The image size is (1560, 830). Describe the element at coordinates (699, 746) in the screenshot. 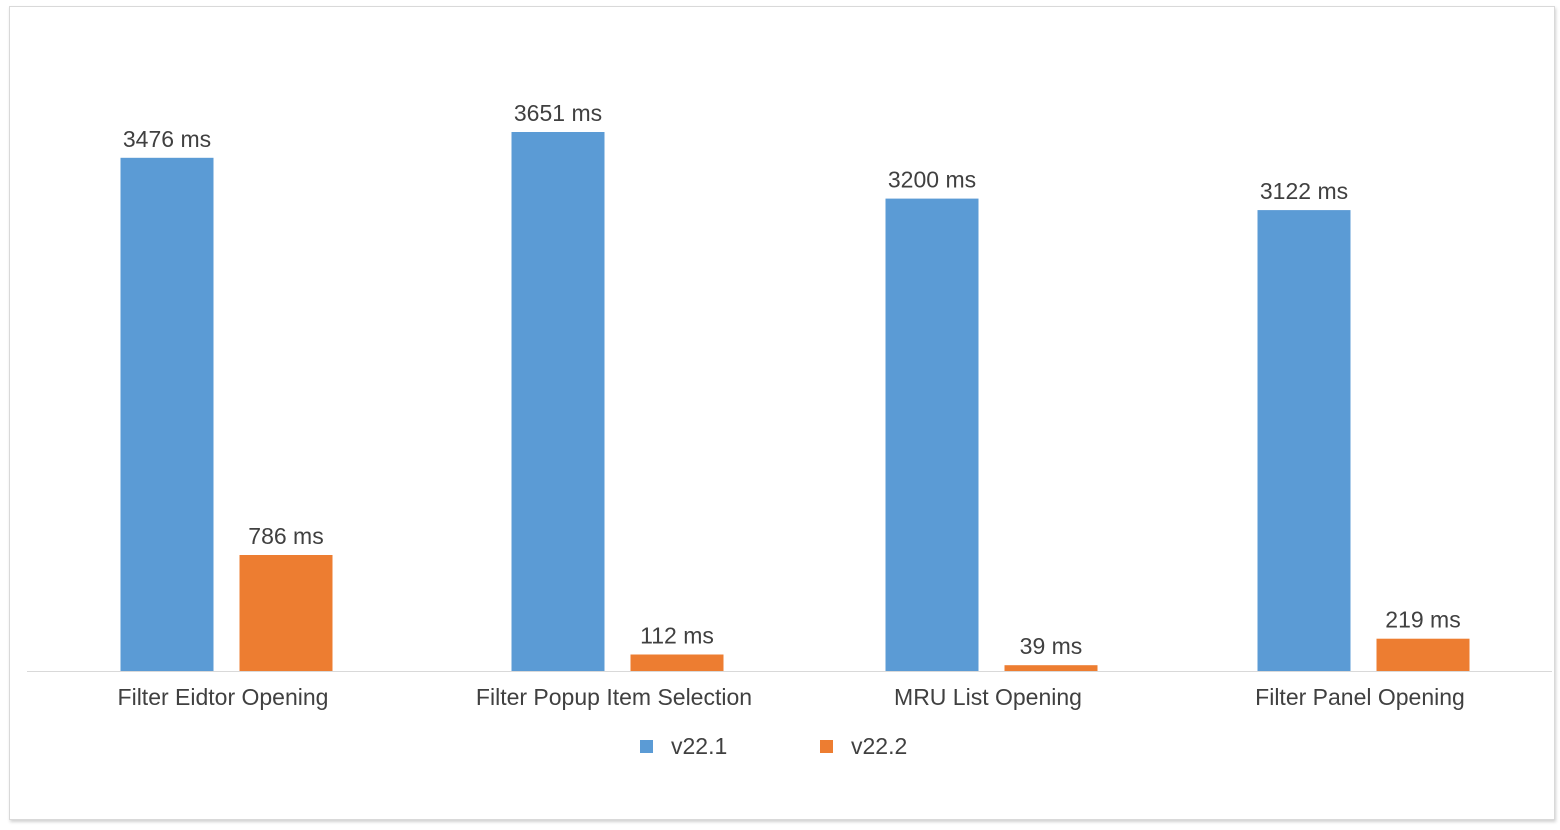

I see `legend-label-v22-1: v22.1` at that location.